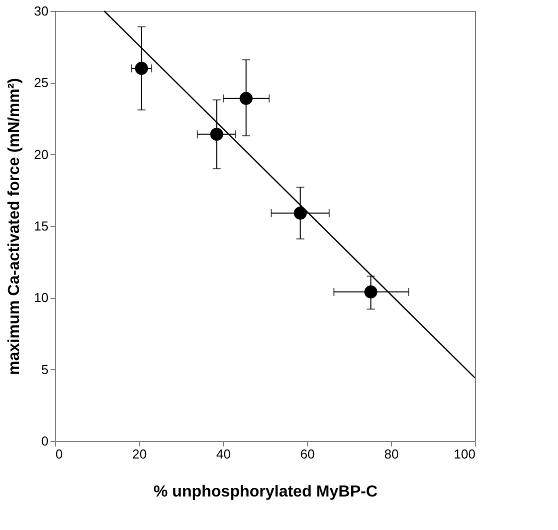  I want to click on x-axis-title: % unphosphorylated MyBP-C, so click(265, 492).